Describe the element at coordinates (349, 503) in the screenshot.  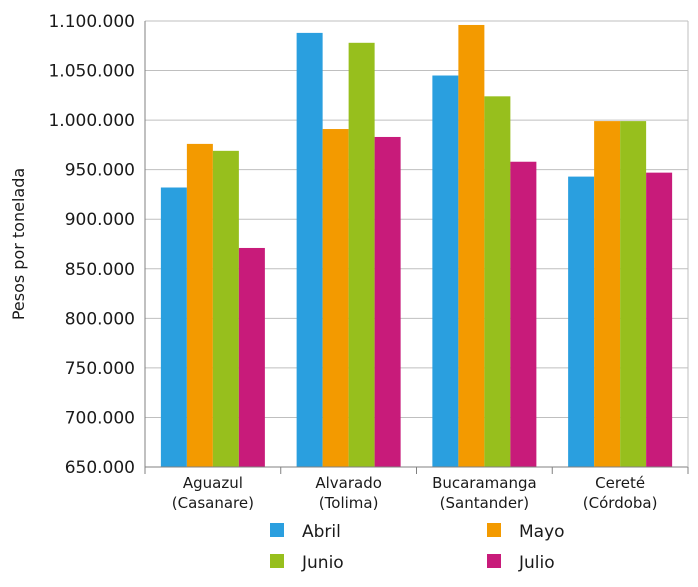
I see `x-category-label: (Tolima)` at that location.